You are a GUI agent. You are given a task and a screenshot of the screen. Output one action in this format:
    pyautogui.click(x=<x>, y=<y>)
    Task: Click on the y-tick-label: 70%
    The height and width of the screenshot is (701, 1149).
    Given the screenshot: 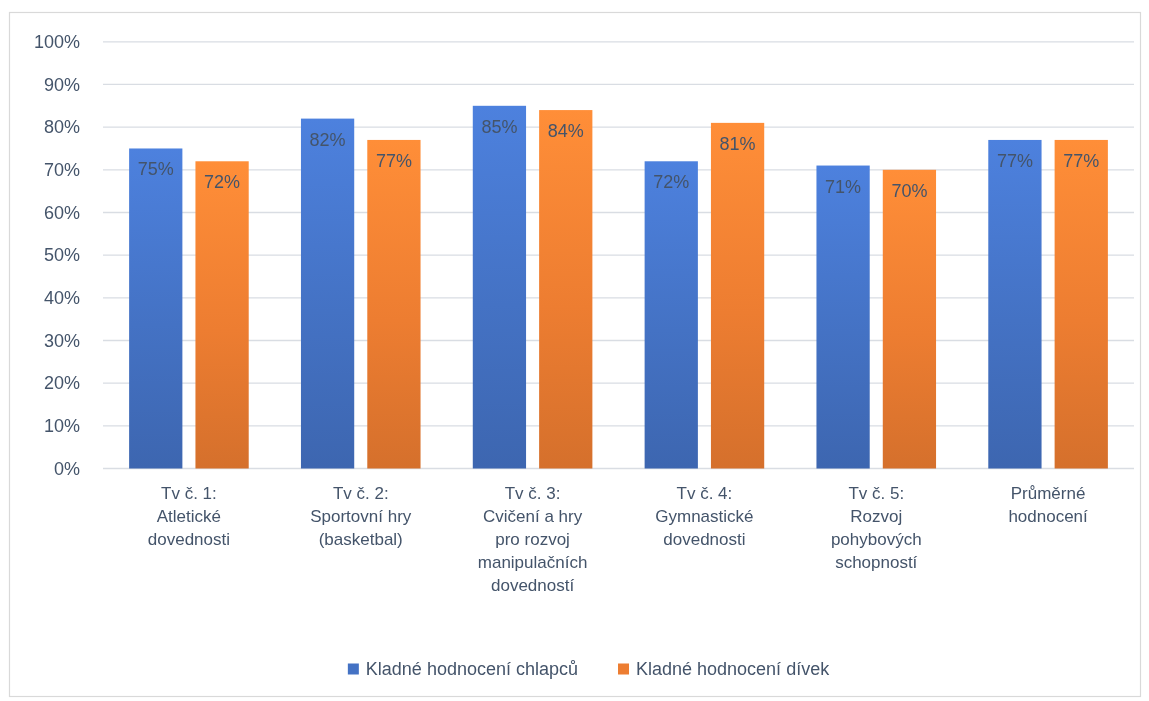 What is the action you would take?
    pyautogui.click(x=61, y=170)
    